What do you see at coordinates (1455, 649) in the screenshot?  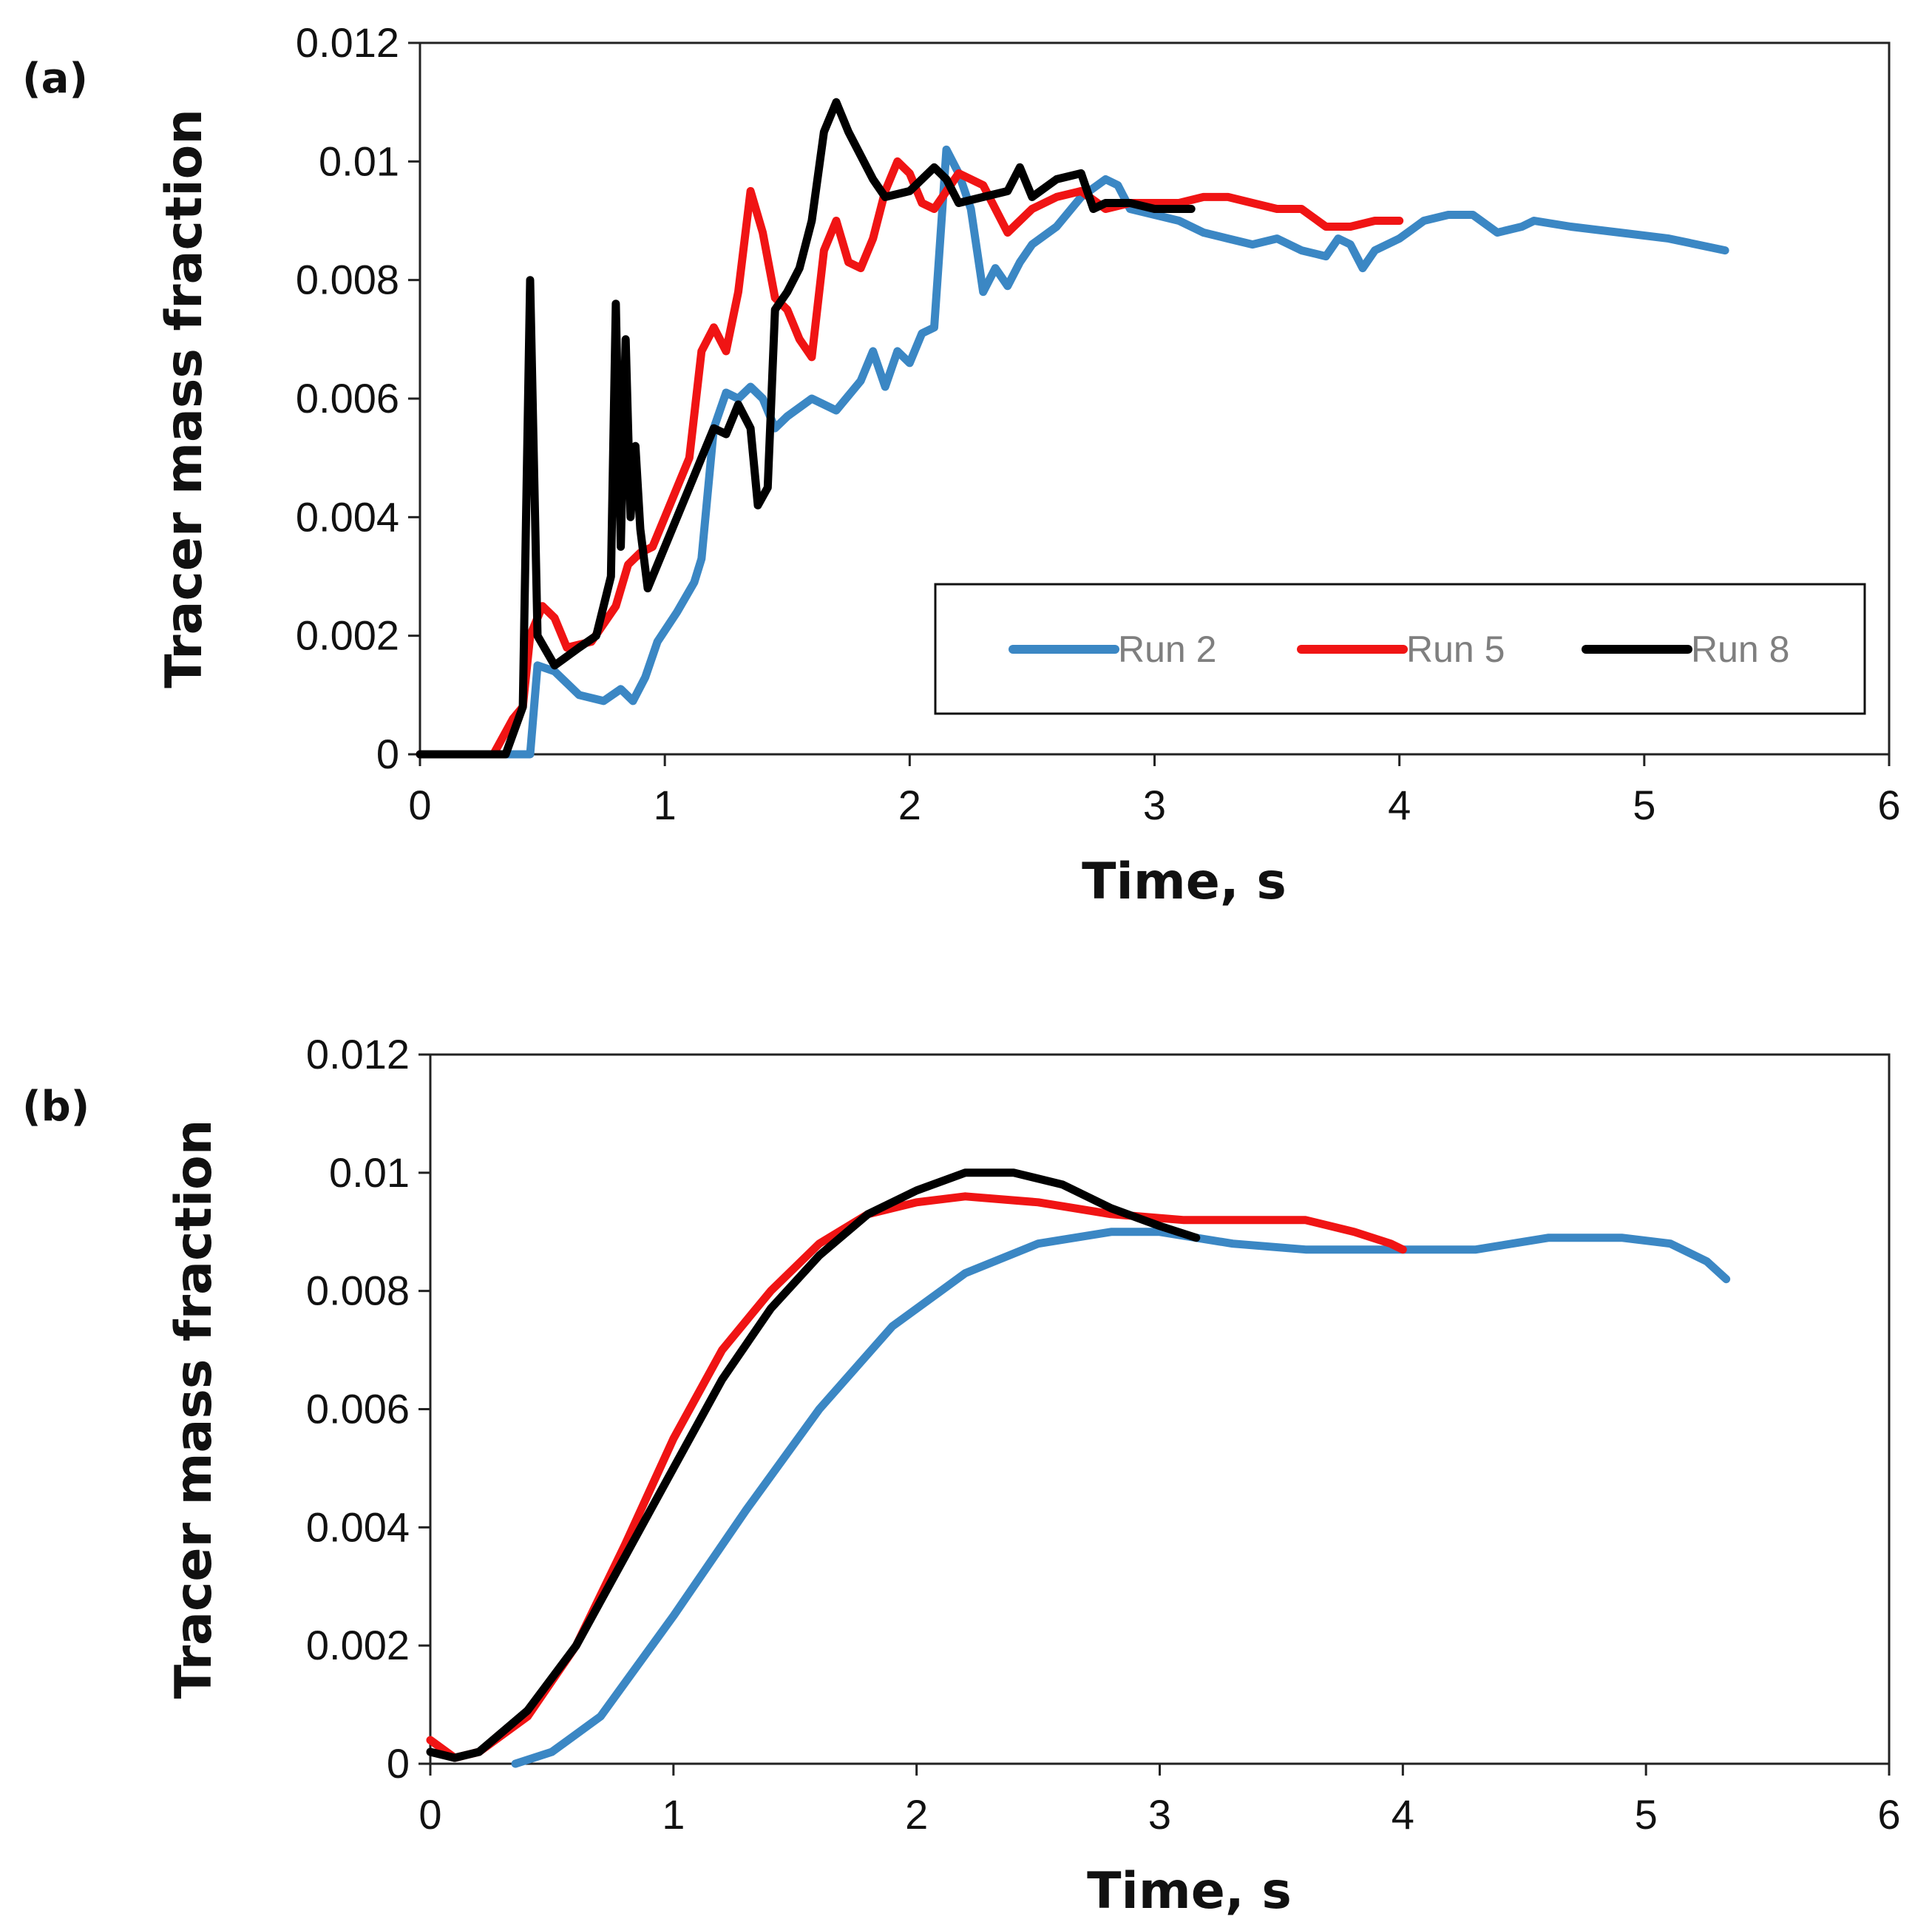 I see `legend-label-run-5: Run 5` at bounding box center [1455, 649].